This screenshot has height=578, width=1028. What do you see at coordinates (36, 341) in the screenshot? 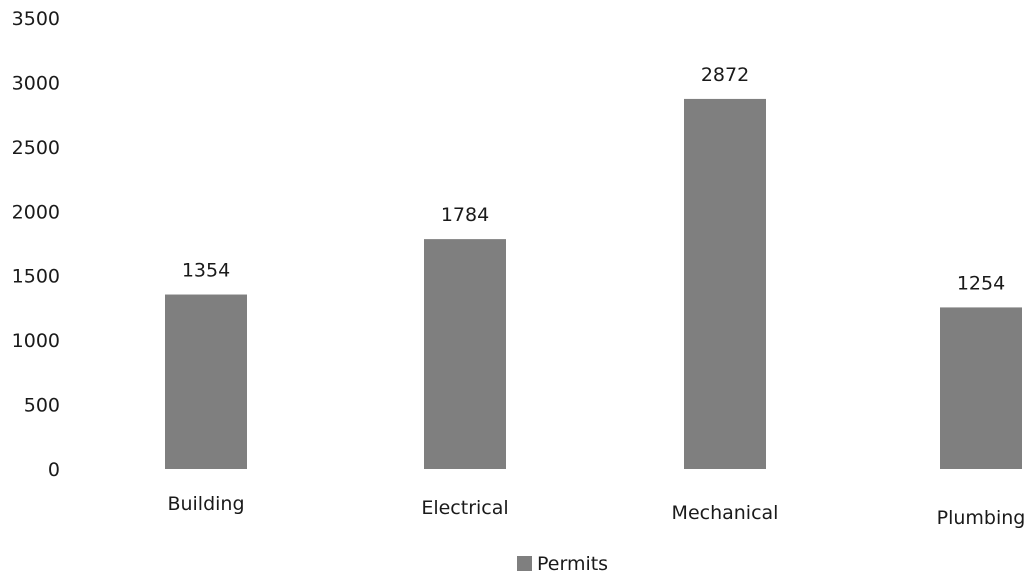
I see `y-tick-label: 1000` at bounding box center [36, 341].